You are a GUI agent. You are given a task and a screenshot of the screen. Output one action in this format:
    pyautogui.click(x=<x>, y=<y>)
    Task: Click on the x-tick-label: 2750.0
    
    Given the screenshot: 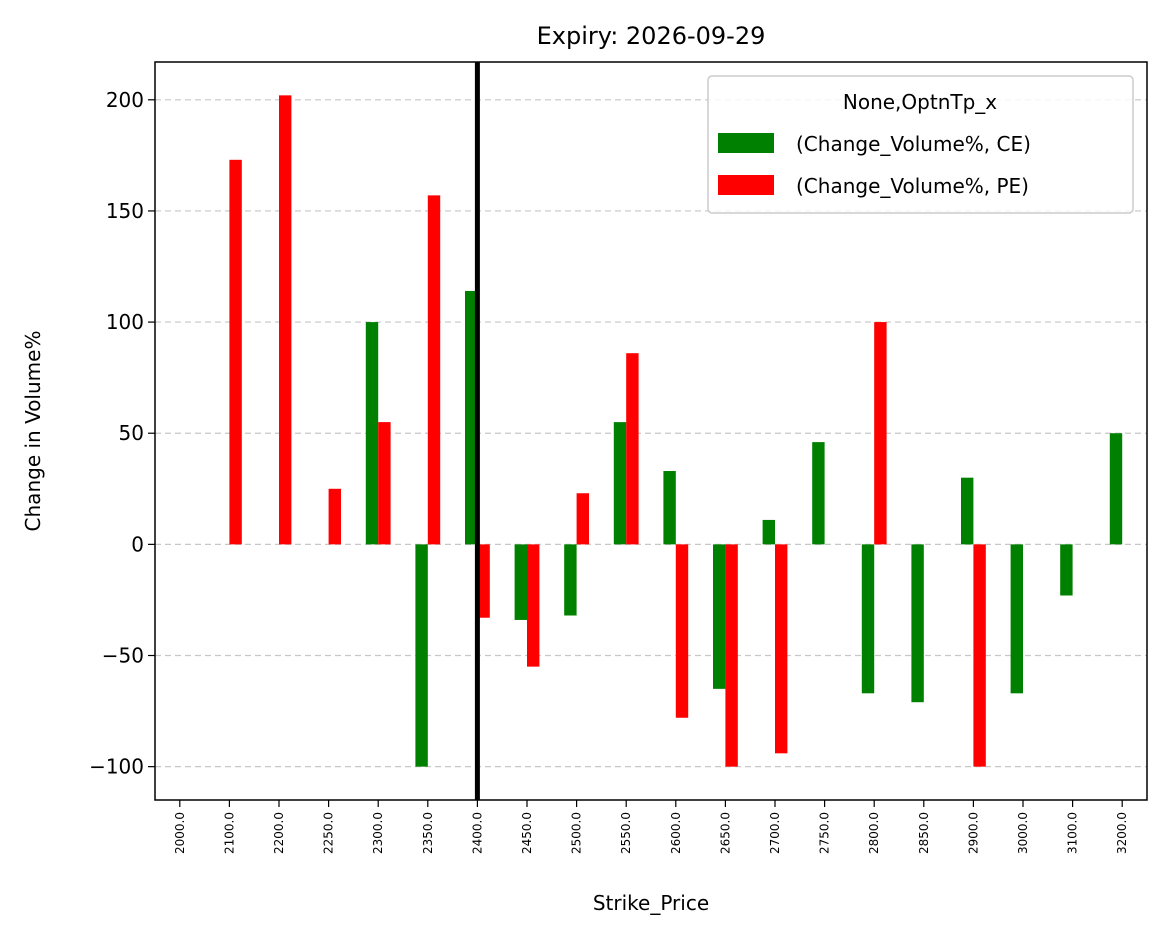 What is the action you would take?
    pyautogui.click(x=825, y=833)
    